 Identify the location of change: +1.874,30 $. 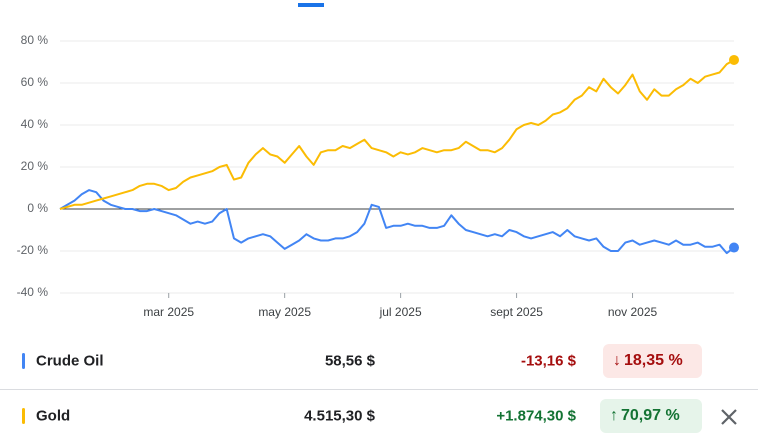
(536, 416).